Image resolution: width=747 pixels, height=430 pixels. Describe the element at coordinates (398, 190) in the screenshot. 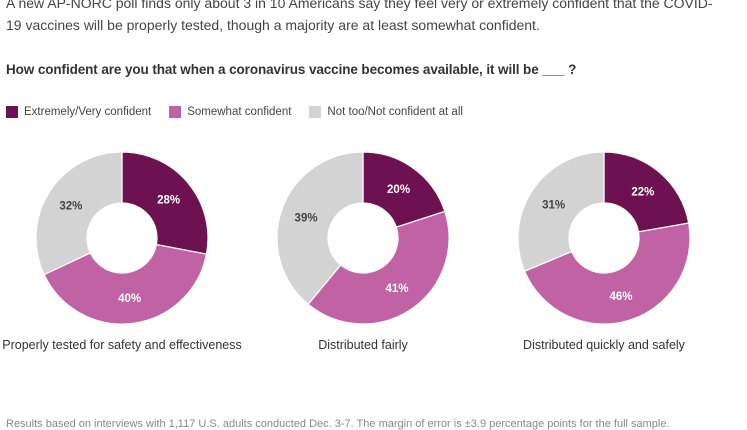

I see `slice-label-very-confident: 20%` at that location.